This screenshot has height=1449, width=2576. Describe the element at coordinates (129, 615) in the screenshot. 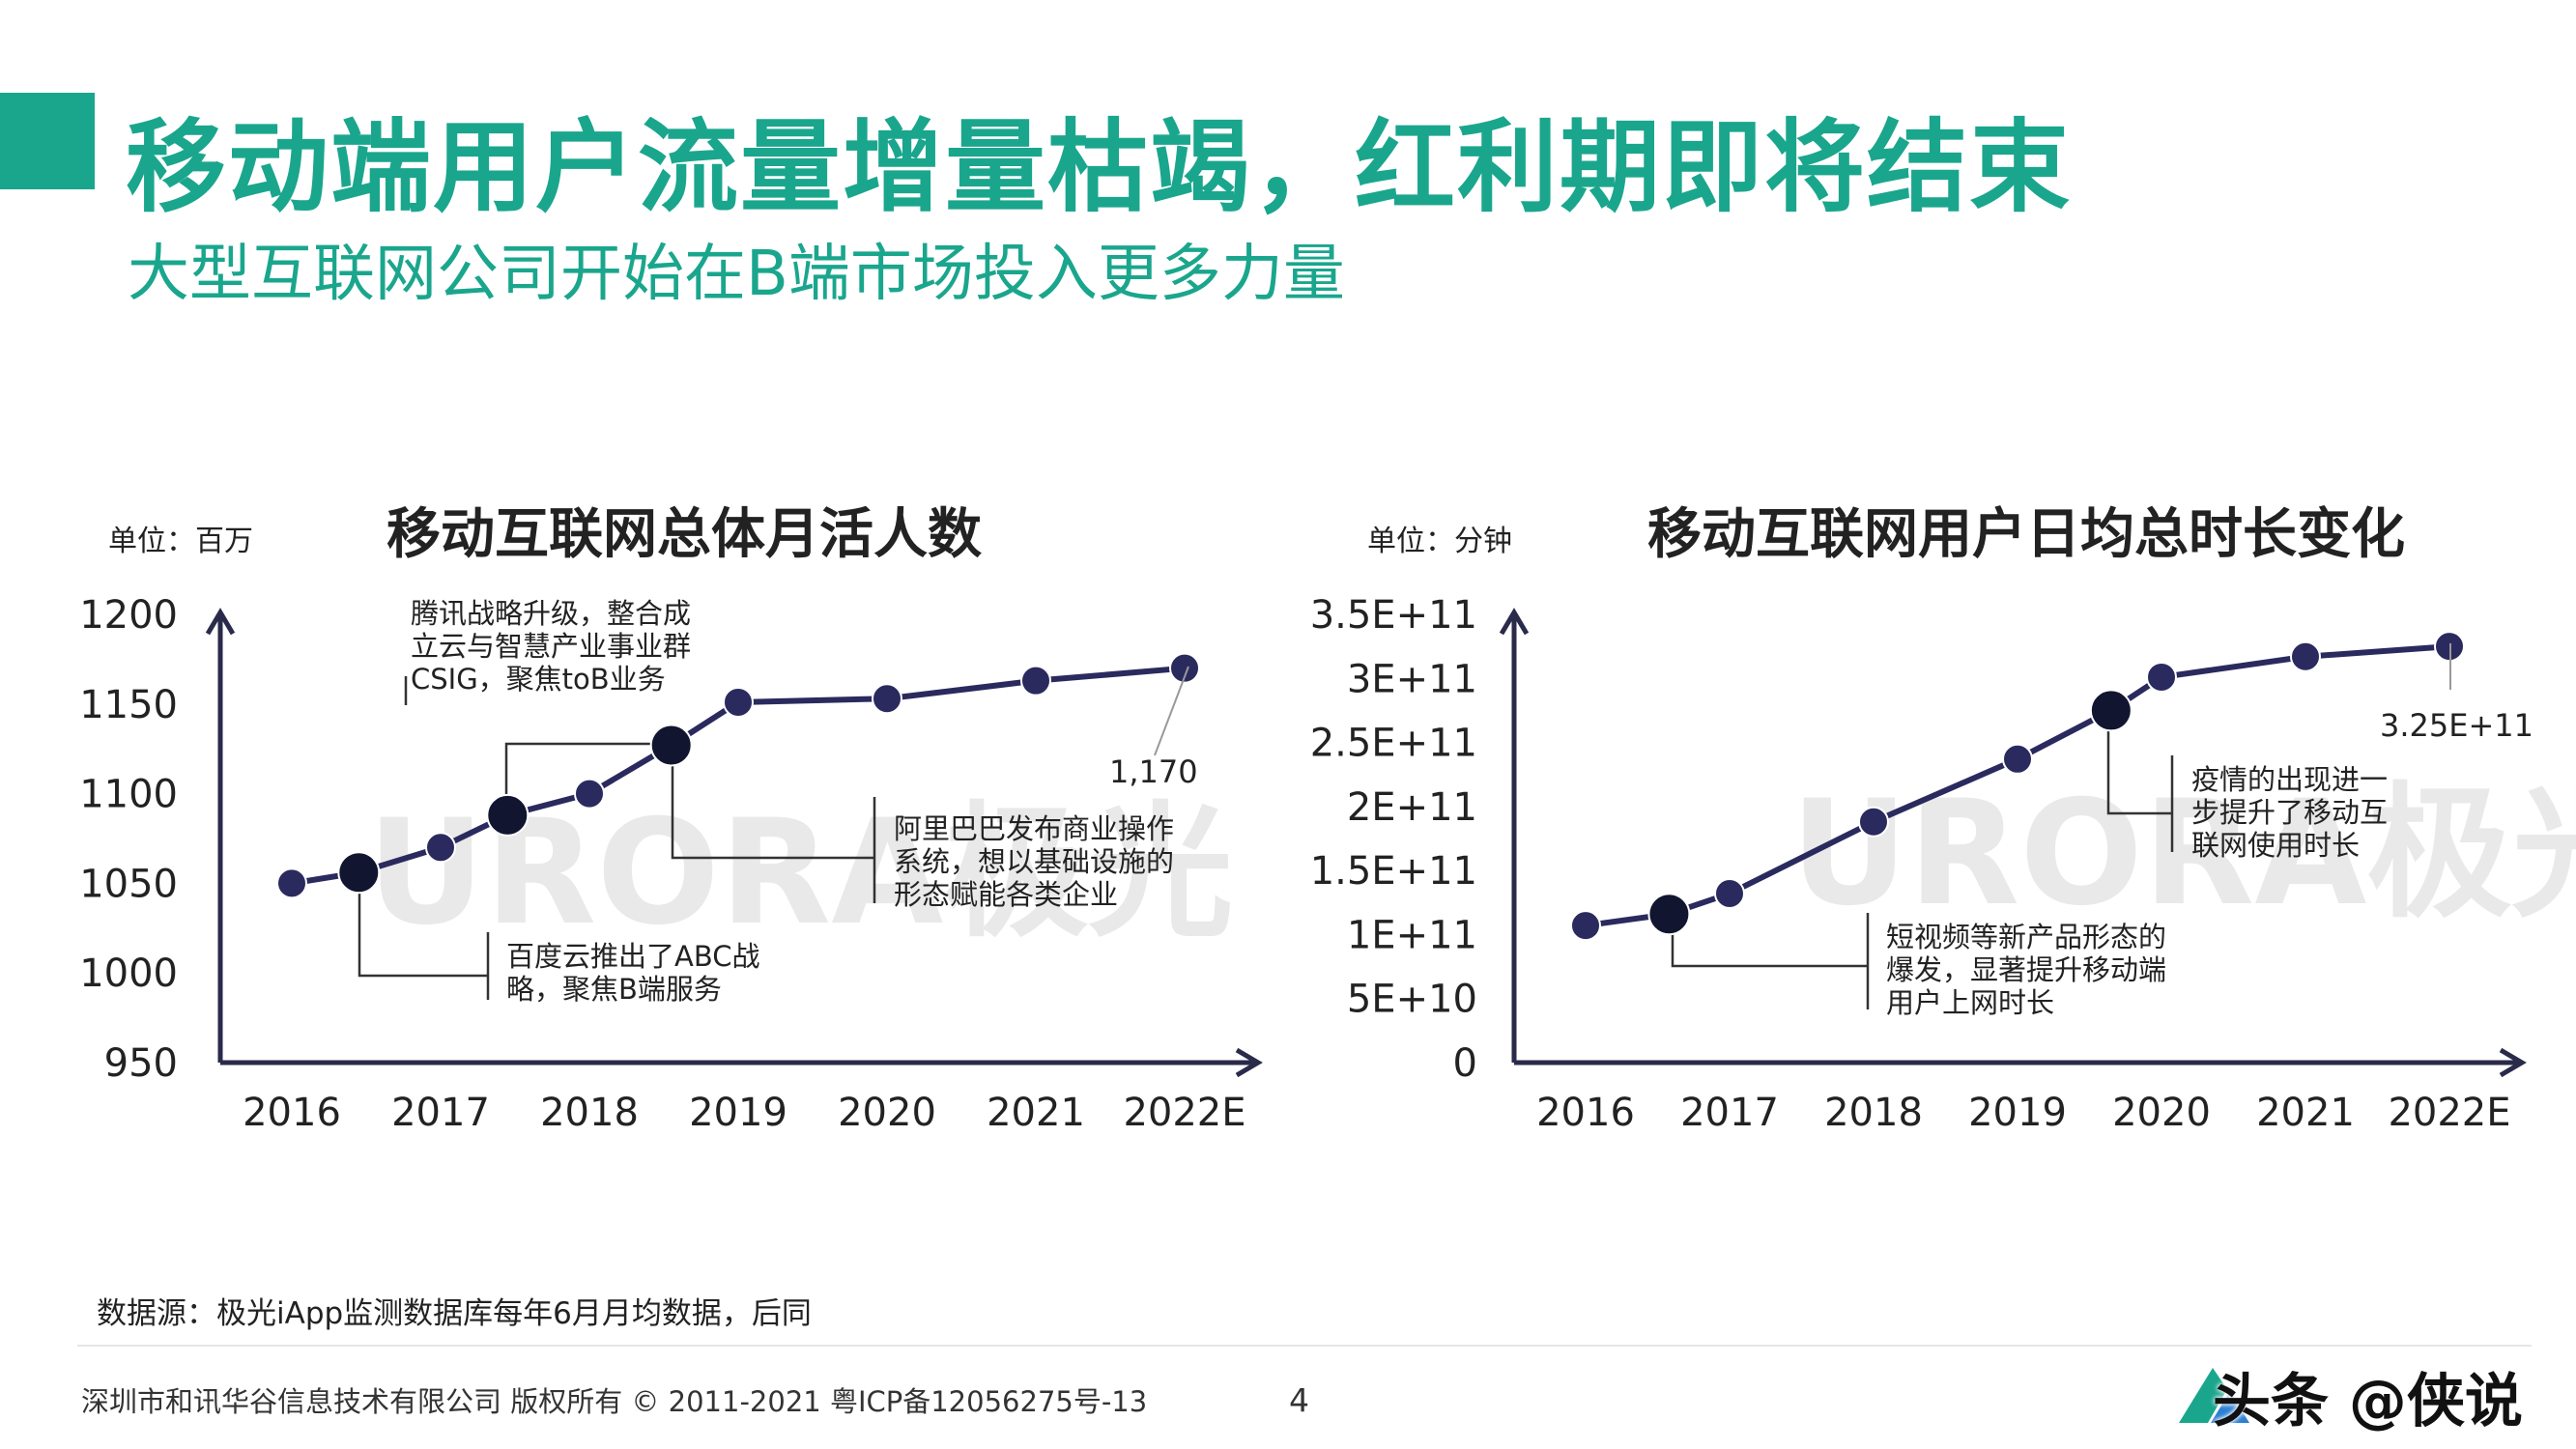

I see `y-tick-label: 1200` at that location.